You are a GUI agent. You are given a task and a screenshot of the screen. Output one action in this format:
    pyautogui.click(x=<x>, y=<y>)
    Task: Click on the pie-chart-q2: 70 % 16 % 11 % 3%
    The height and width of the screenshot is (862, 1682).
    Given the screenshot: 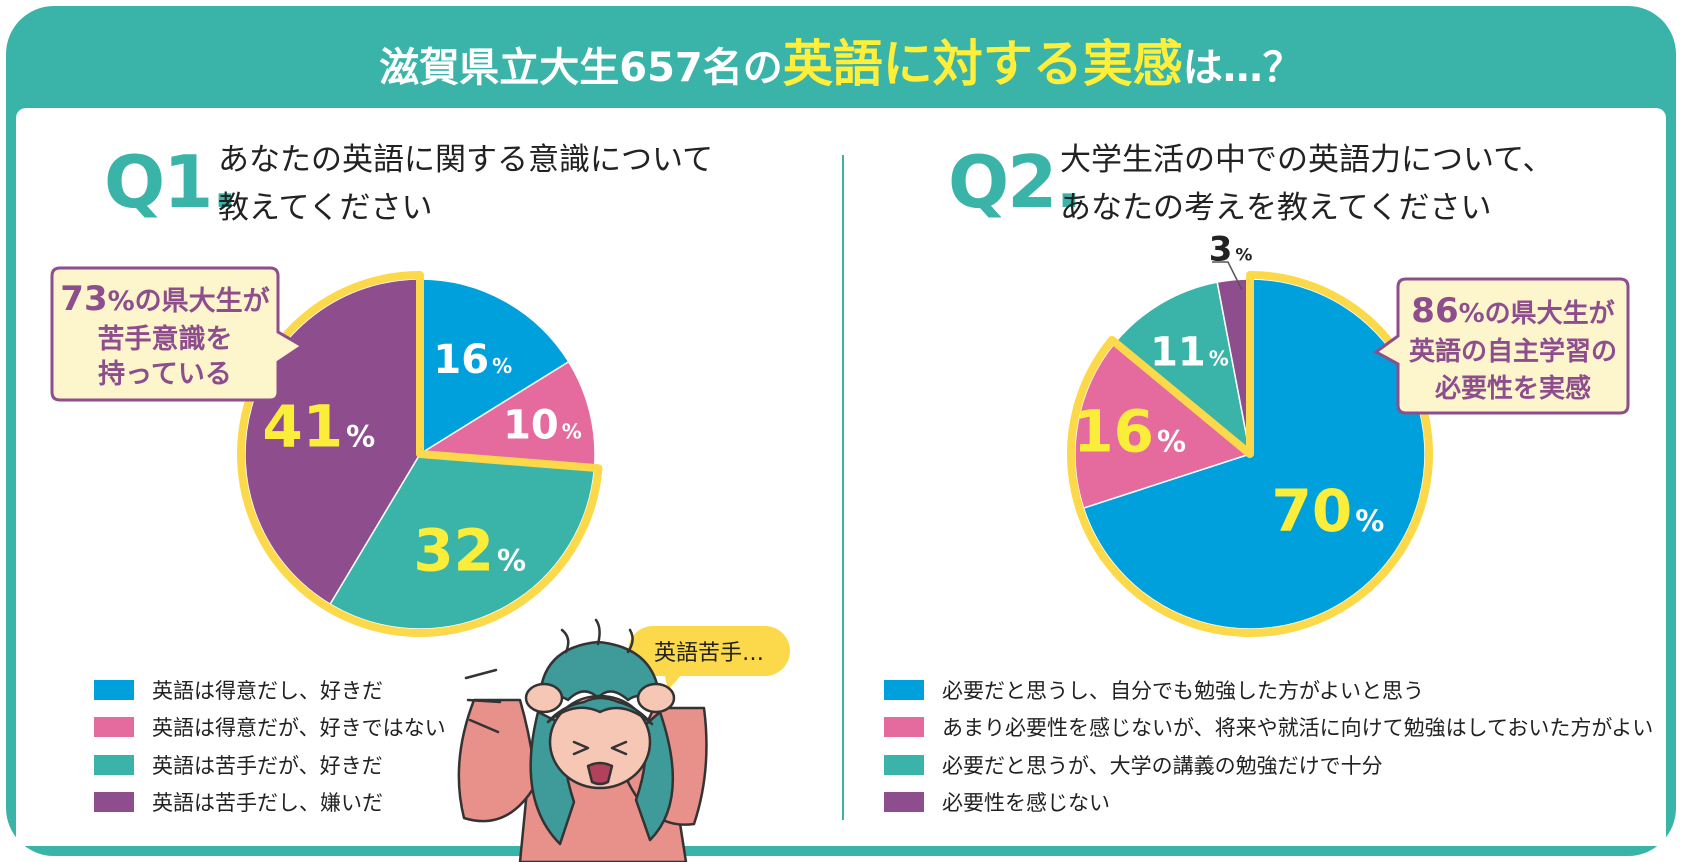 What is the action you would take?
    pyautogui.click(x=1250, y=433)
    